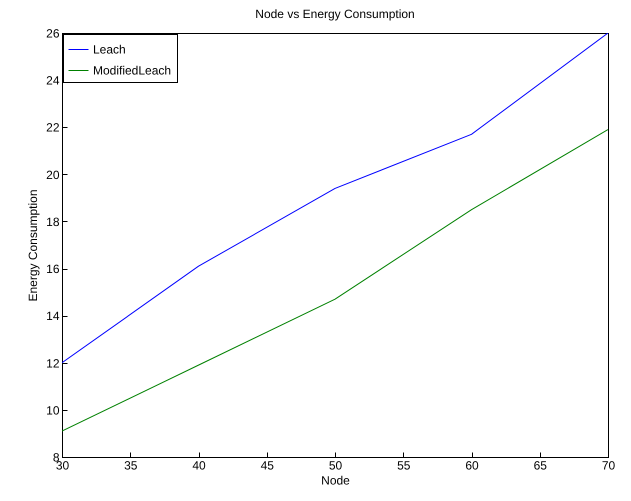 This screenshot has height=501, width=631. Describe the element at coordinates (53, 363) in the screenshot. I see `y-tick-label: 12` at that location.